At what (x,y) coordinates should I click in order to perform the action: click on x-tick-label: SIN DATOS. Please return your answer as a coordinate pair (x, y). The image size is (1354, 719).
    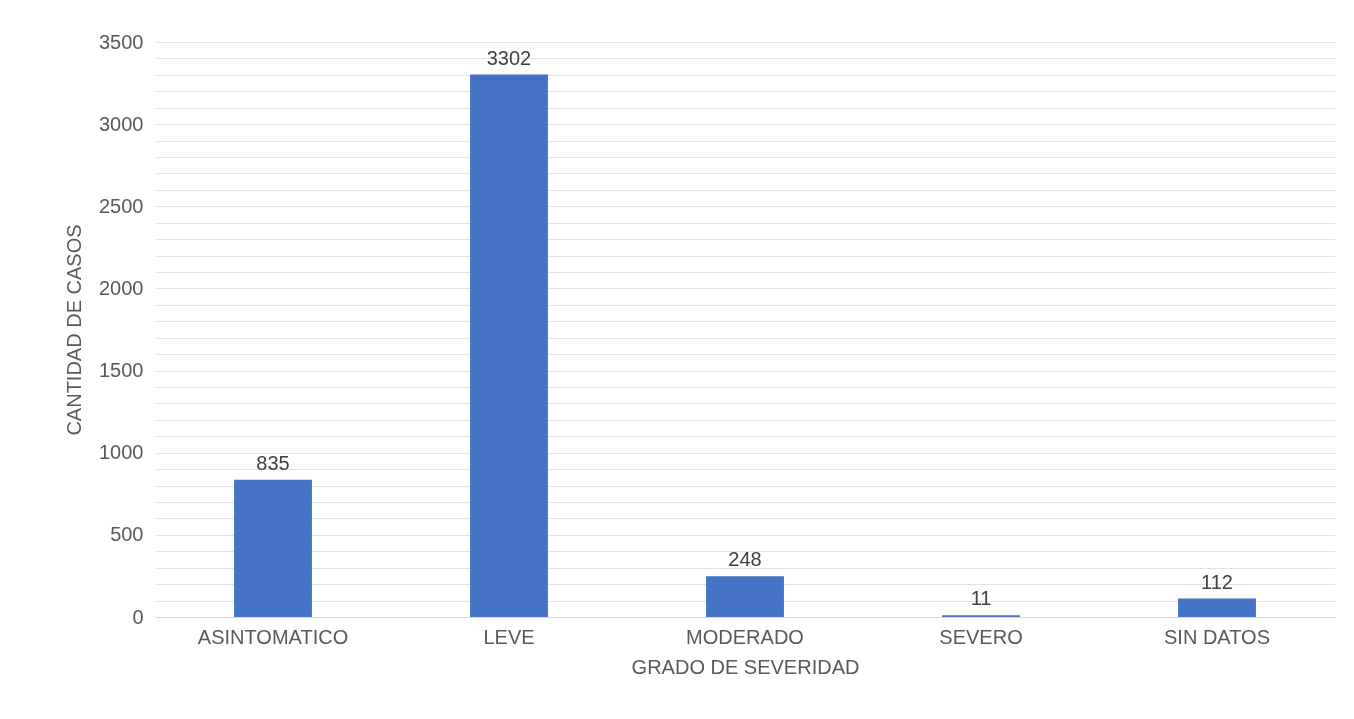
    Looking at the image, I should click on (1217, 636).